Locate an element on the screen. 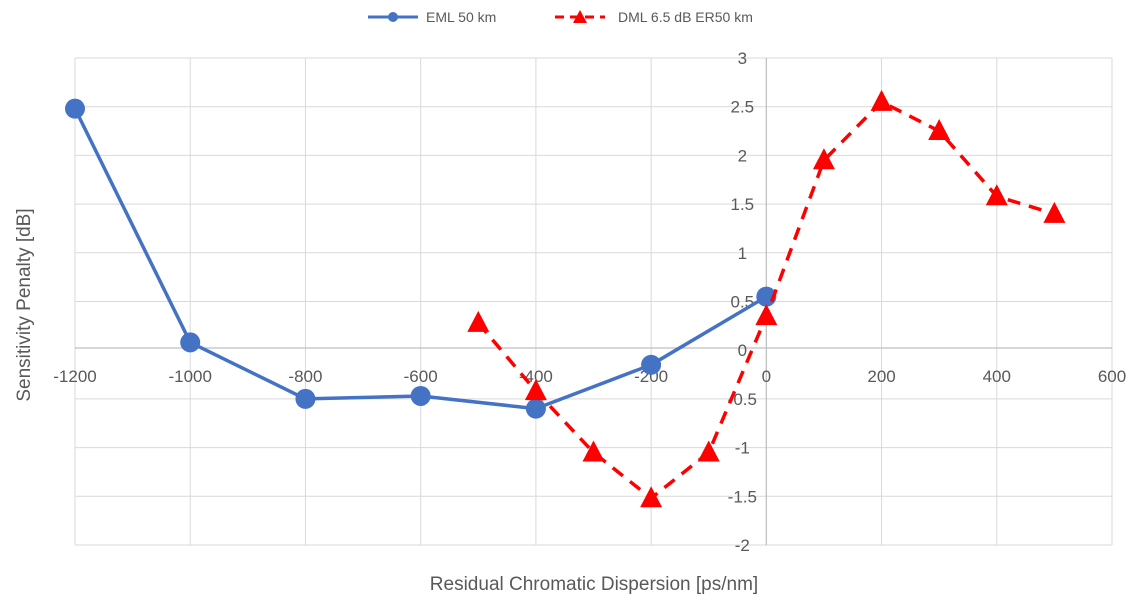  x-tick-label: -200 is located at coordinates (651, 376).